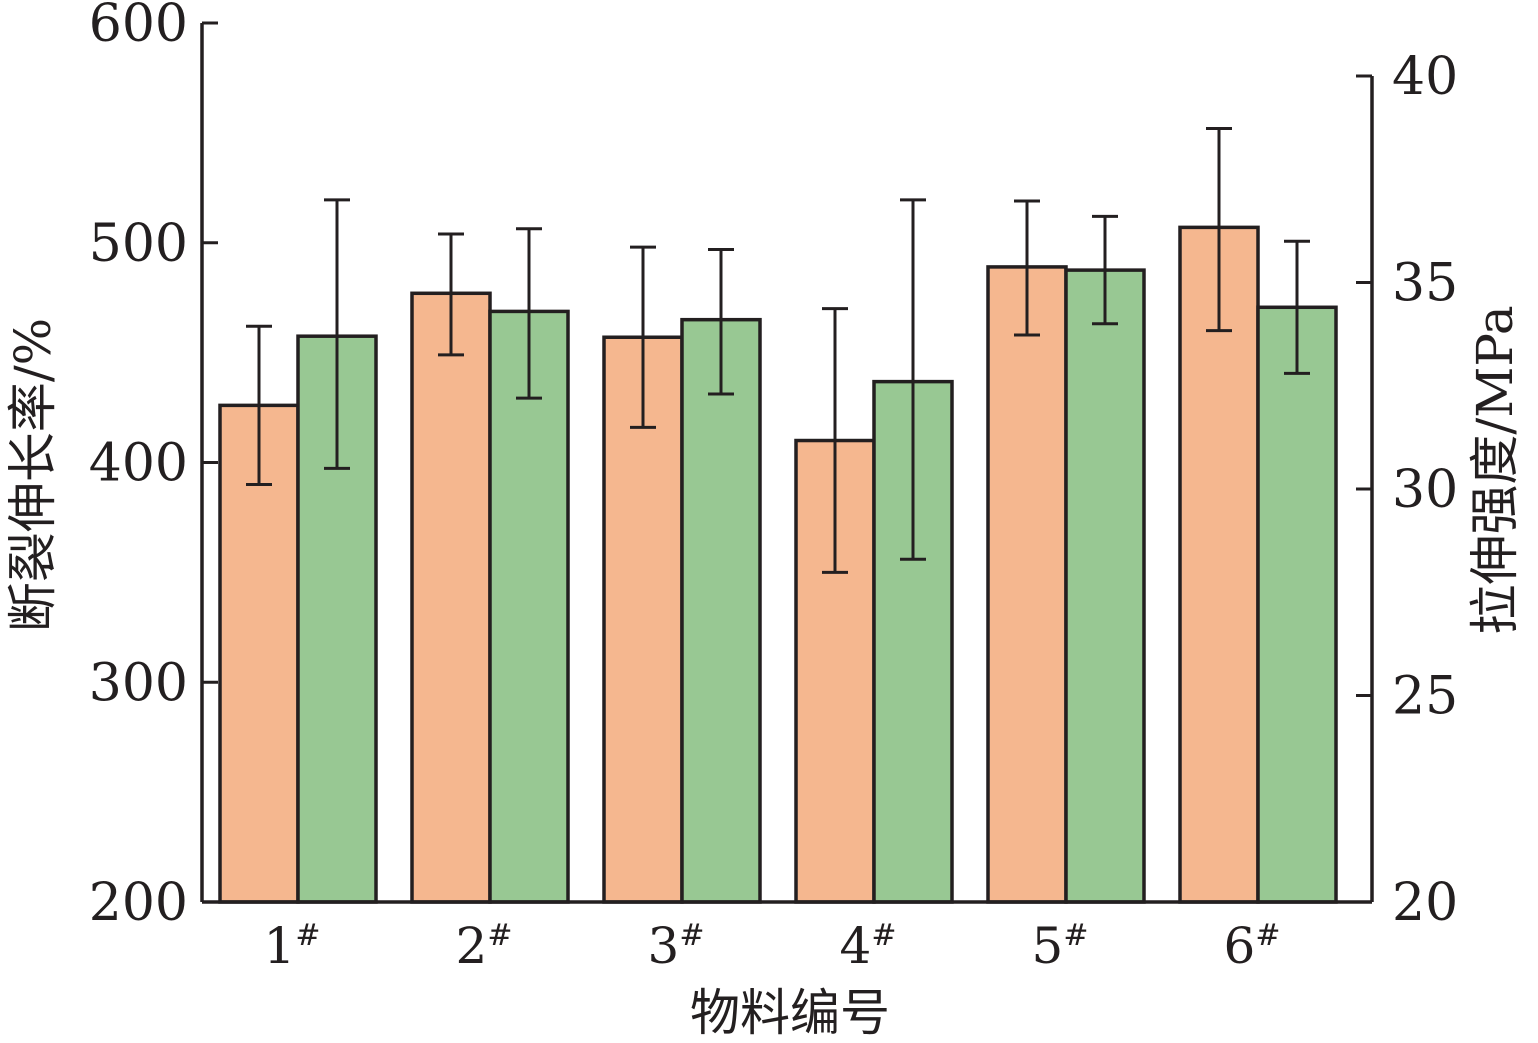  I want to click on right-y-tick-label-35: 35, so click(1425, 284).